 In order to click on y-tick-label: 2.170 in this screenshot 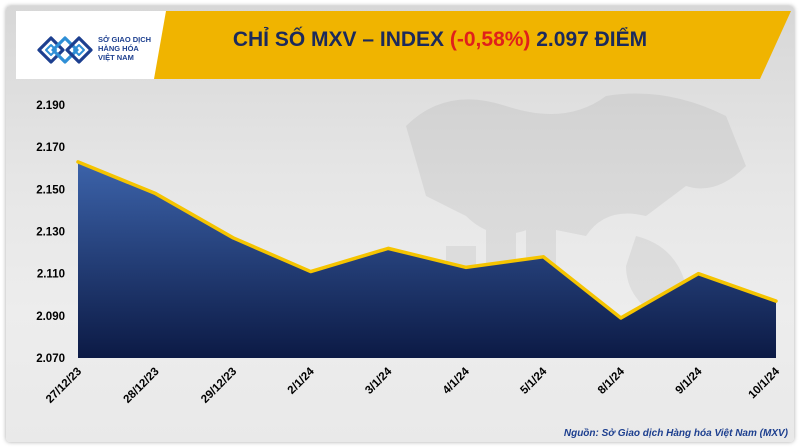, I will do `click(50, 148)`.